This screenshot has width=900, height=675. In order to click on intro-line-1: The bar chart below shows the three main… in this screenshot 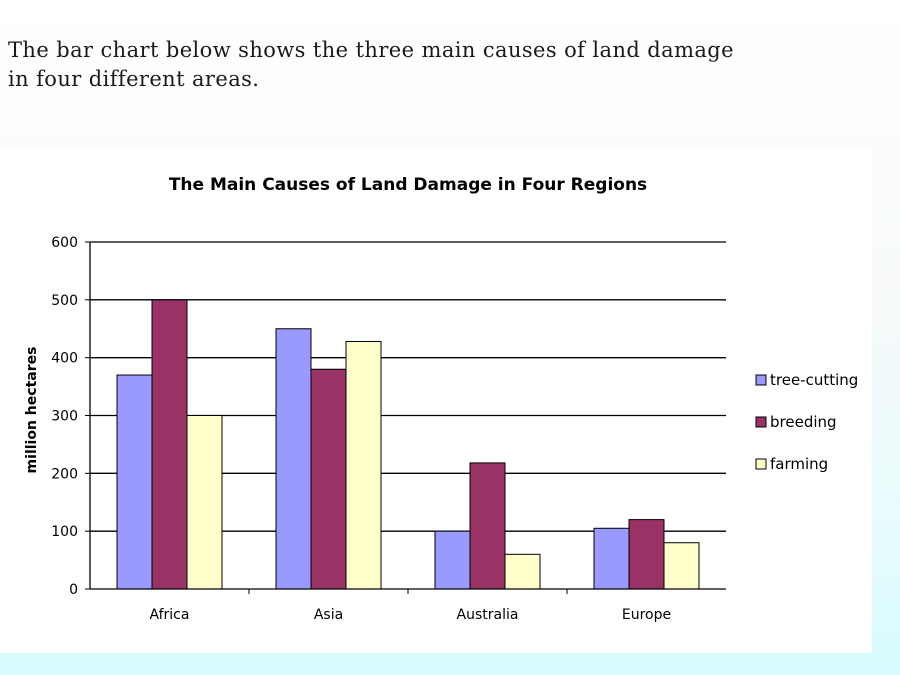, I will do `click(371, 50)`.